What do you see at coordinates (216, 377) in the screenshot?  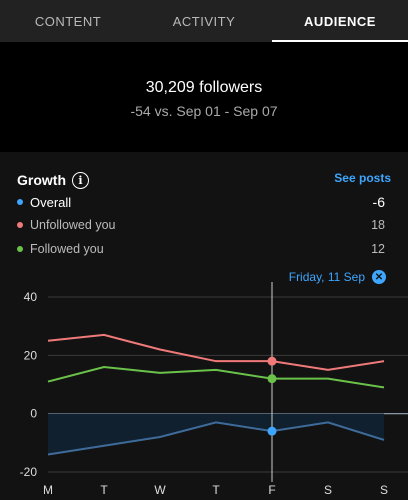 I see `series-line-followed-you` at bounding box center [216, 377].